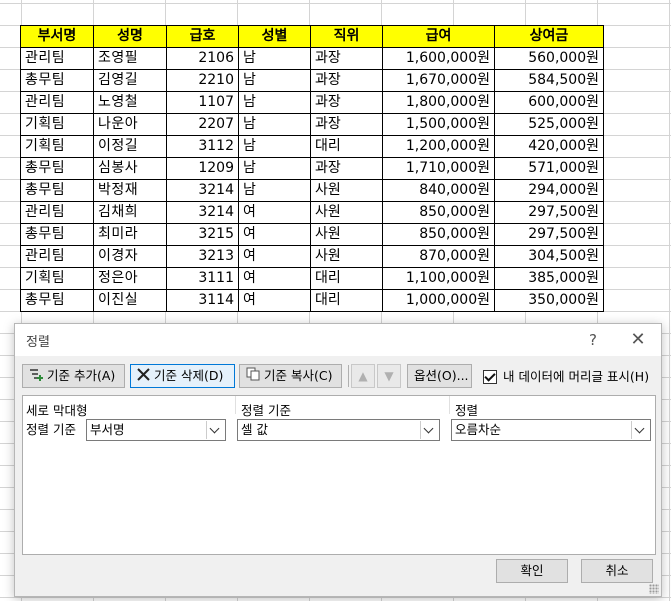 This screenshot has height=601, width=671. Describe the element at coordinates (130, 80) in the screenshot. I see `name-cell: 김영길` at that location.